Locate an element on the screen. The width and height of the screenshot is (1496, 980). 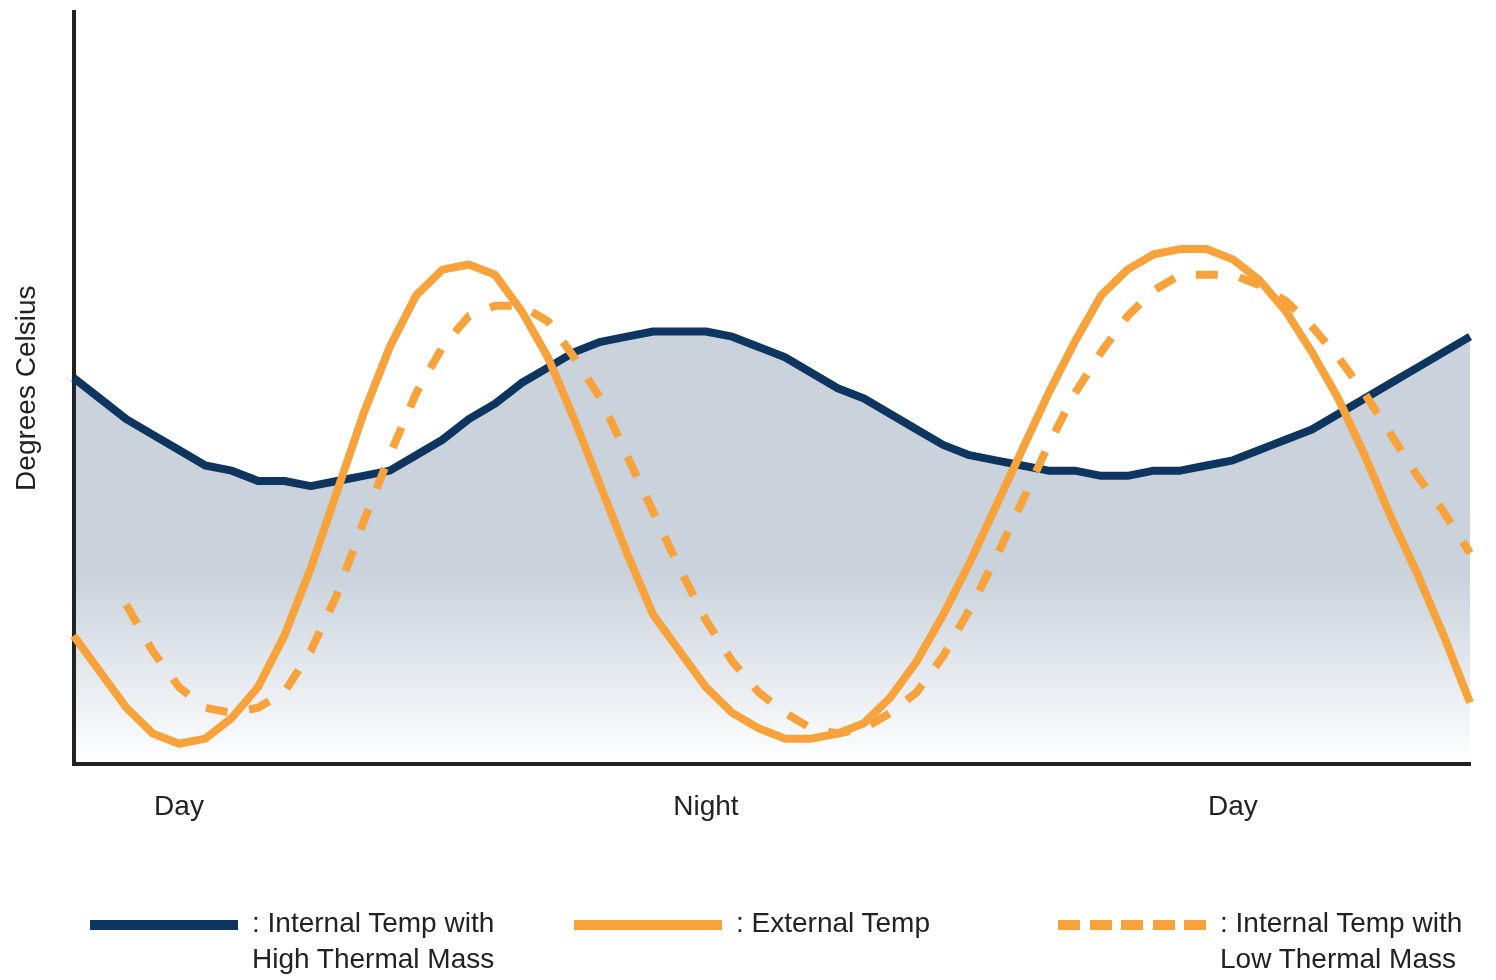
legend-label: : Internal Temp with High Thermal Mass is located at coordinates (374, 941).